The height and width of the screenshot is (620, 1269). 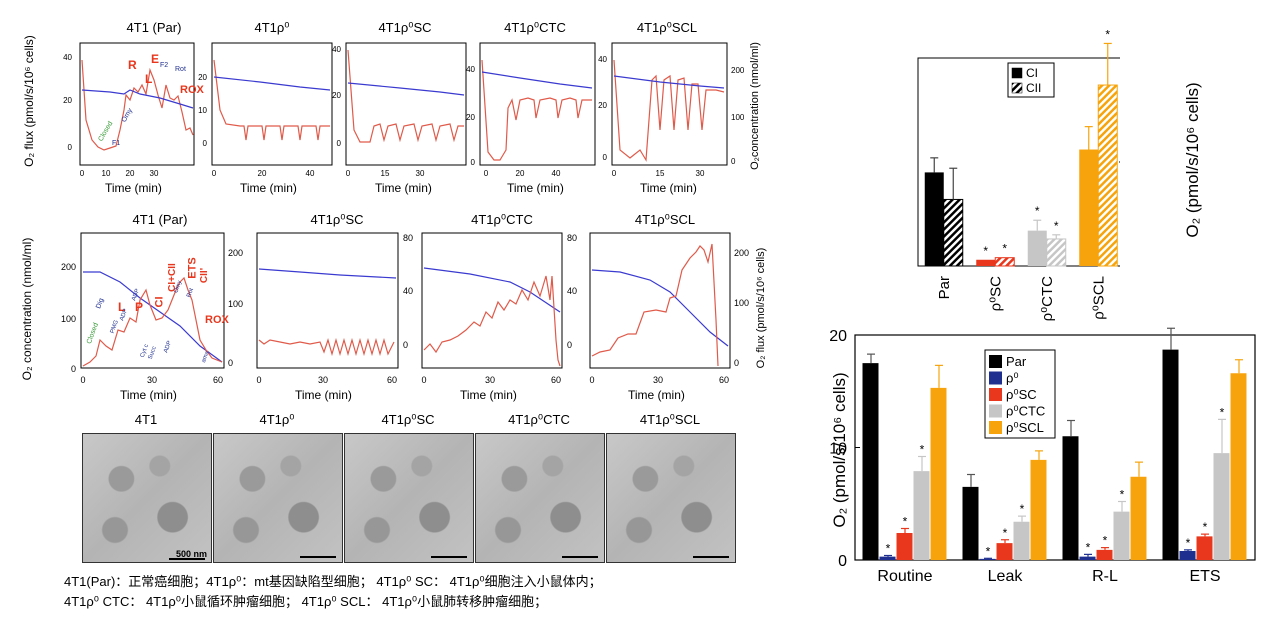 What do you see at coordinates (995, 294) in the screenshot?
I see `chart1-category-label: ρ⁰SC` at bounding box center [995, 294].